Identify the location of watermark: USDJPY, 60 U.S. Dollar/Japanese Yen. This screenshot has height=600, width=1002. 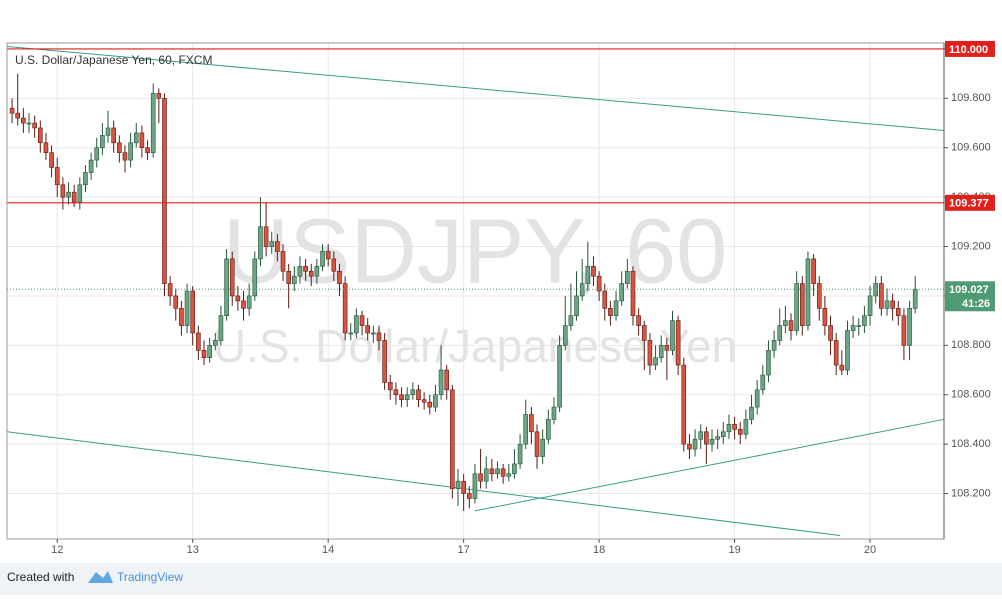
(475, 286).